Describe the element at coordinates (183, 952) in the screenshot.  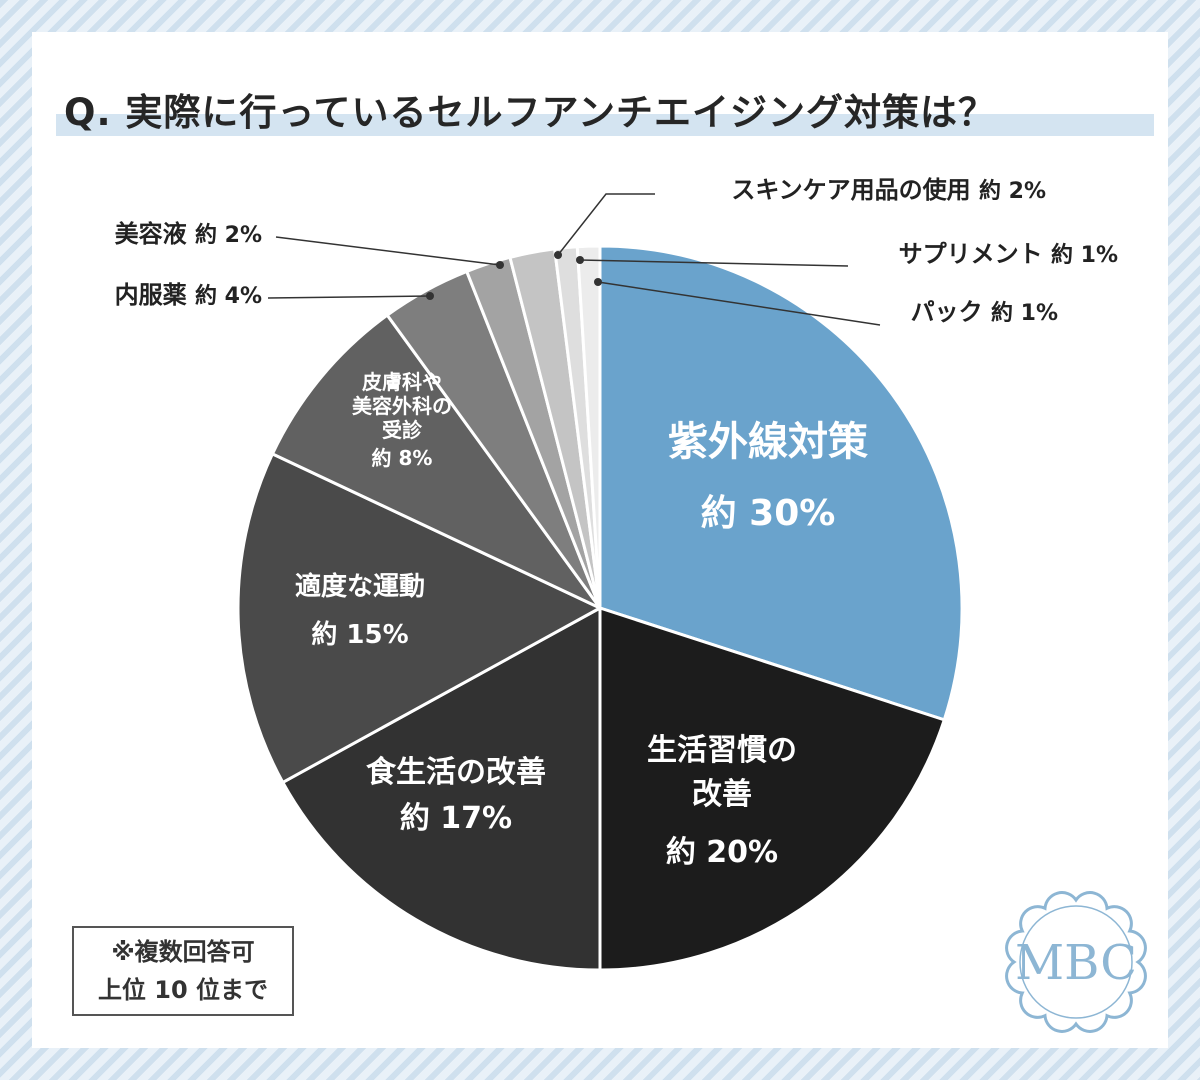
I see `note-line-1: ※複数回答可` at that location.